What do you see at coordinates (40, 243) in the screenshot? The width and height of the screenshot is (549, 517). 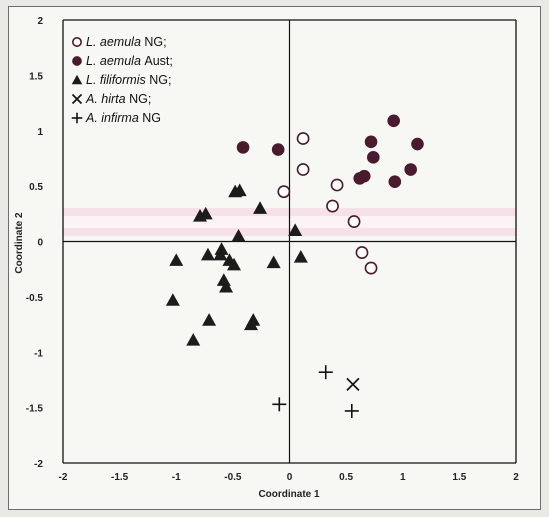 I see `y-tick-label: 0` at bounding box center [40, 243].